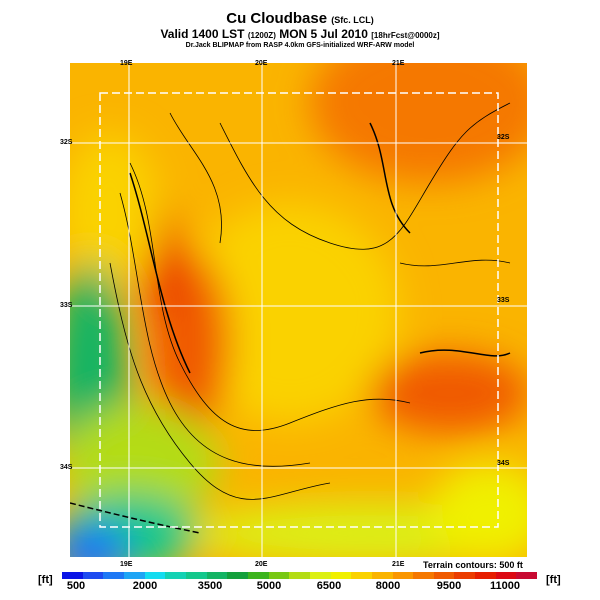 This screenshot has width=600, height=600. I want to click on lon-label-bottom-19e: 19E, so click(126, 564).